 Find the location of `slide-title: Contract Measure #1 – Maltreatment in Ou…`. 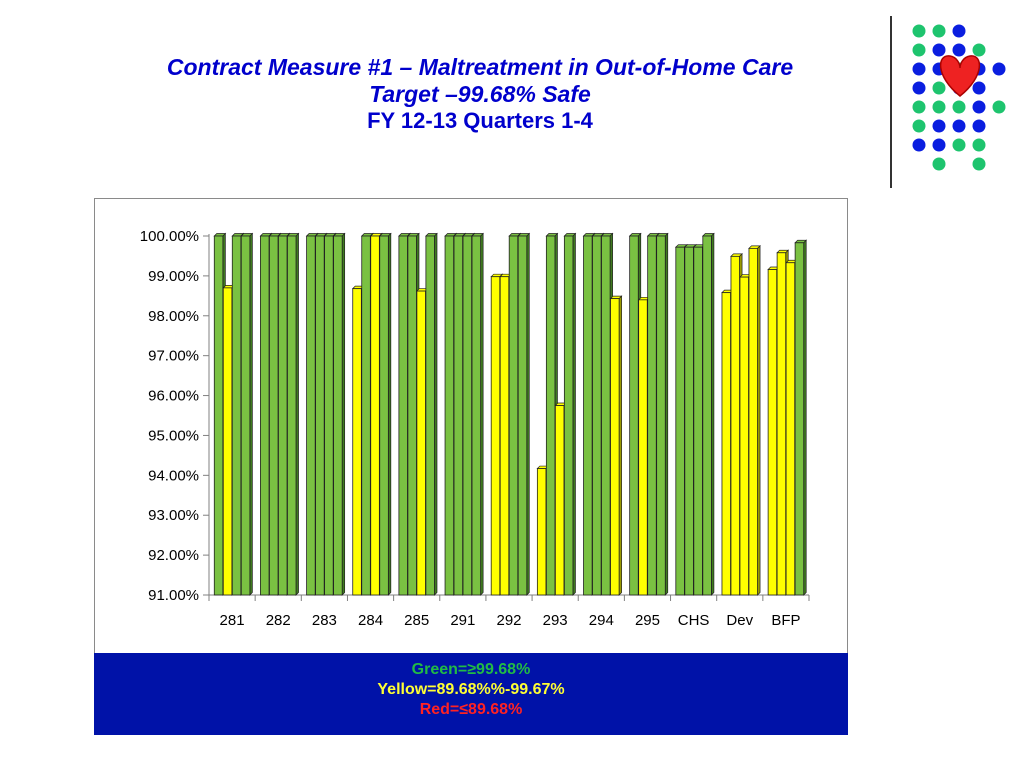

slide-title: Contract Measure #1 – Maltreatment in Ou… is located at coordinates (480, 94).